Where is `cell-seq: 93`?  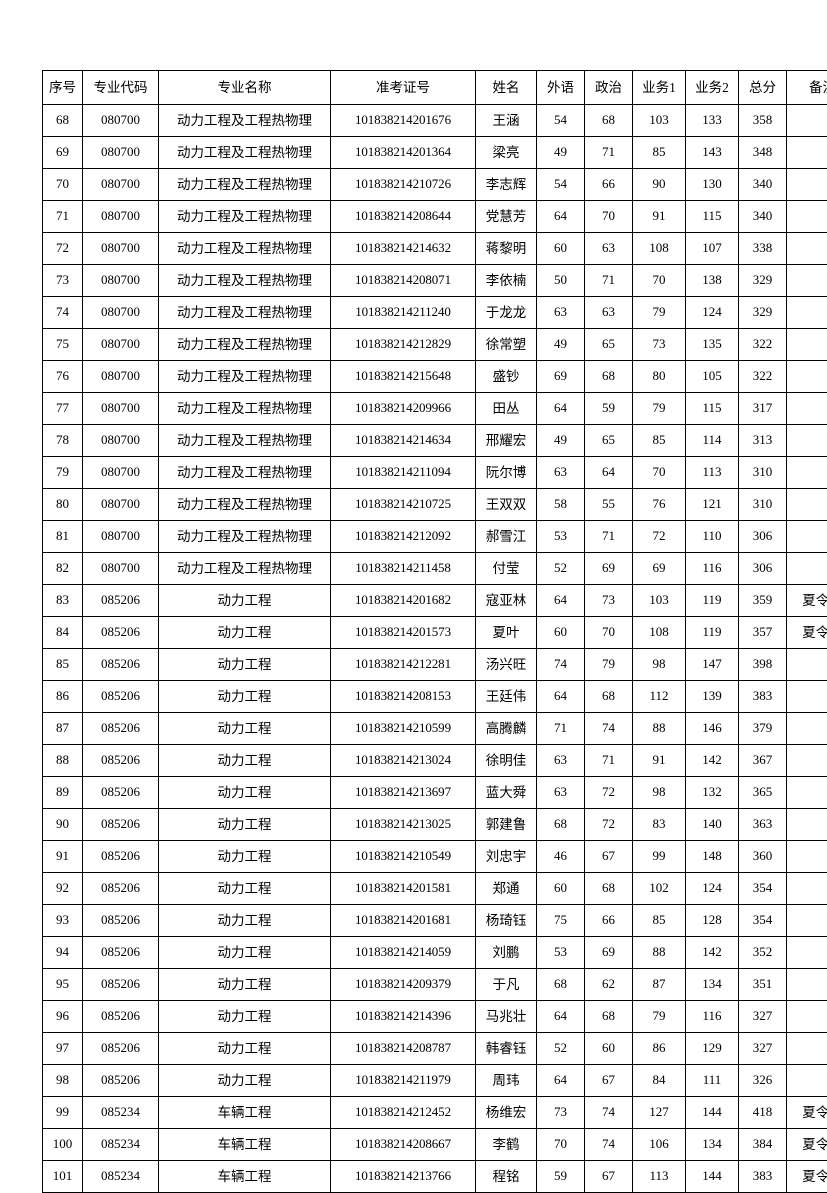 cell-seq: 93 is located at coordinates (63, 921).